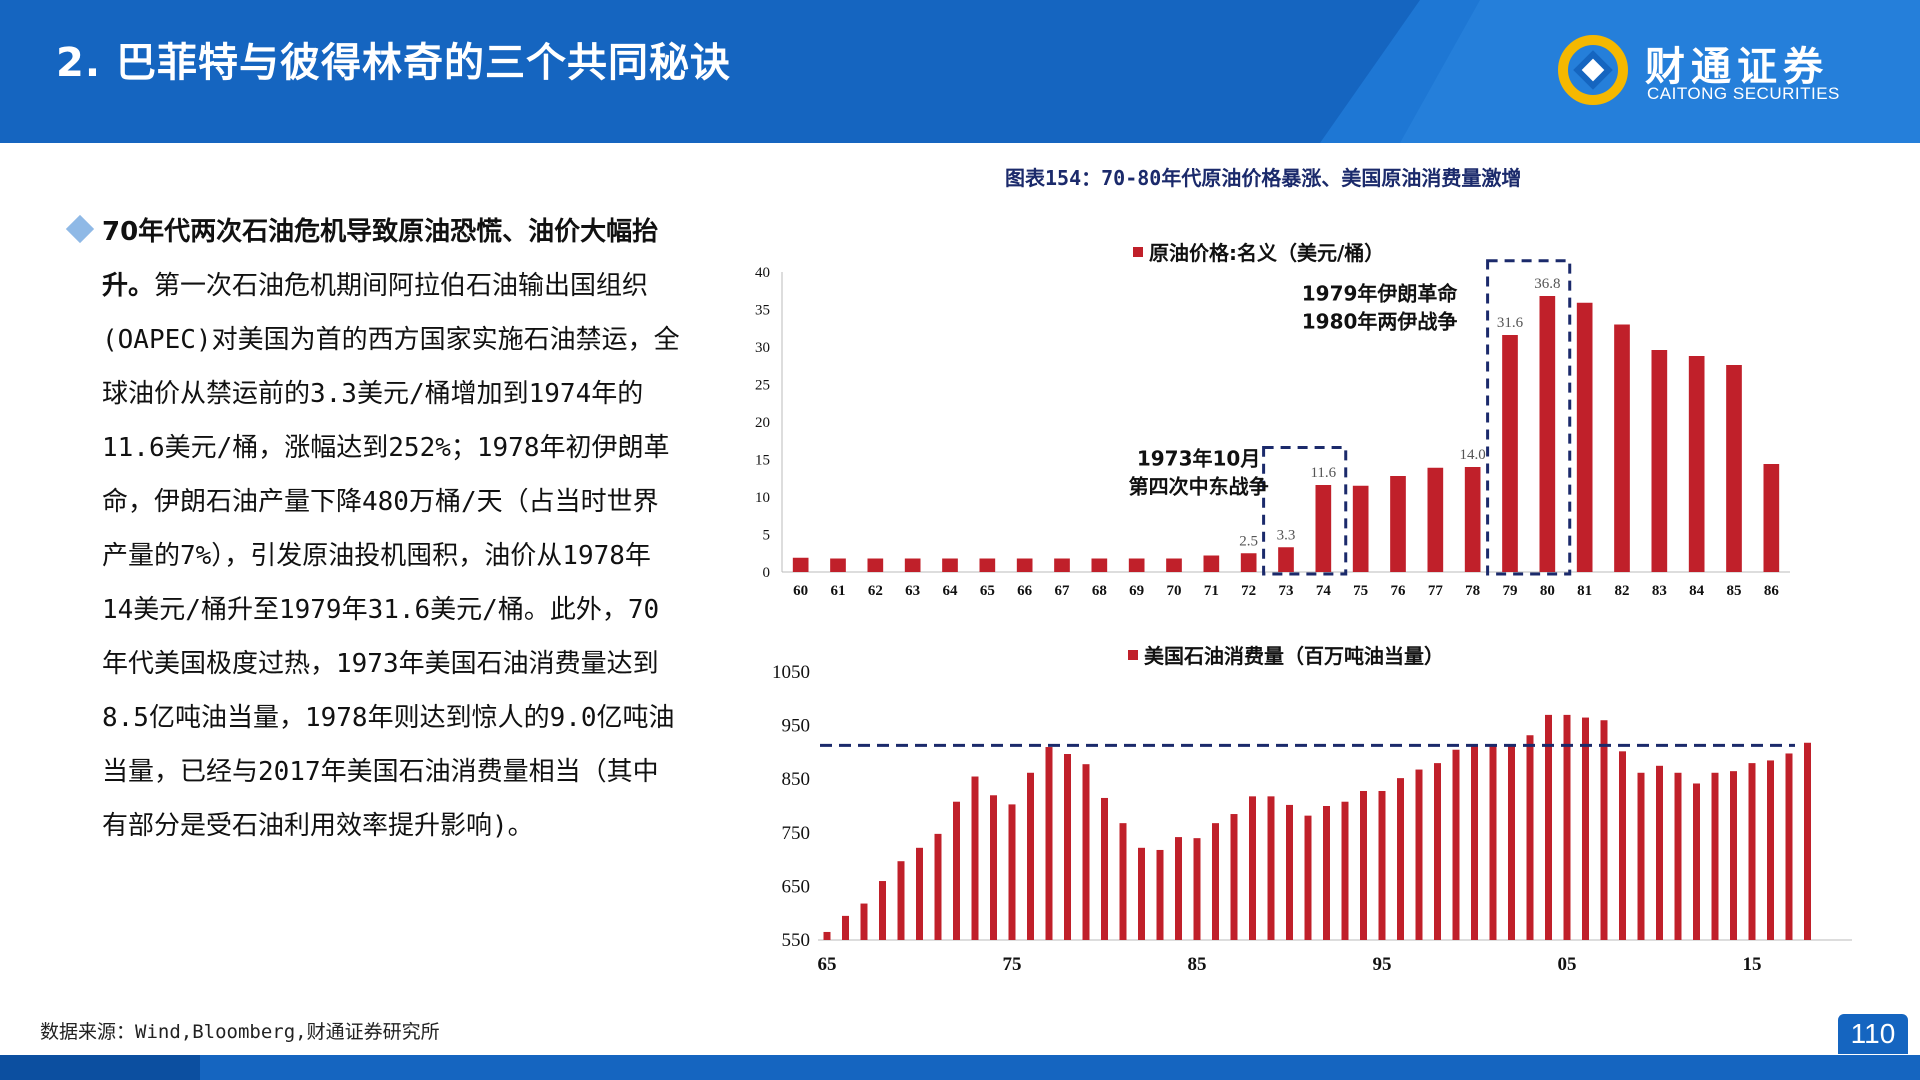 Image resolution: width=1920 pixels, height=1080 pixels. What do you see at coordinates (380, 259) in the screenshot?
I see `paragraph-lead: 70年代两次石油危机导致原油恐慌、油价大幅抬升。` at bounding box center [380, 259].